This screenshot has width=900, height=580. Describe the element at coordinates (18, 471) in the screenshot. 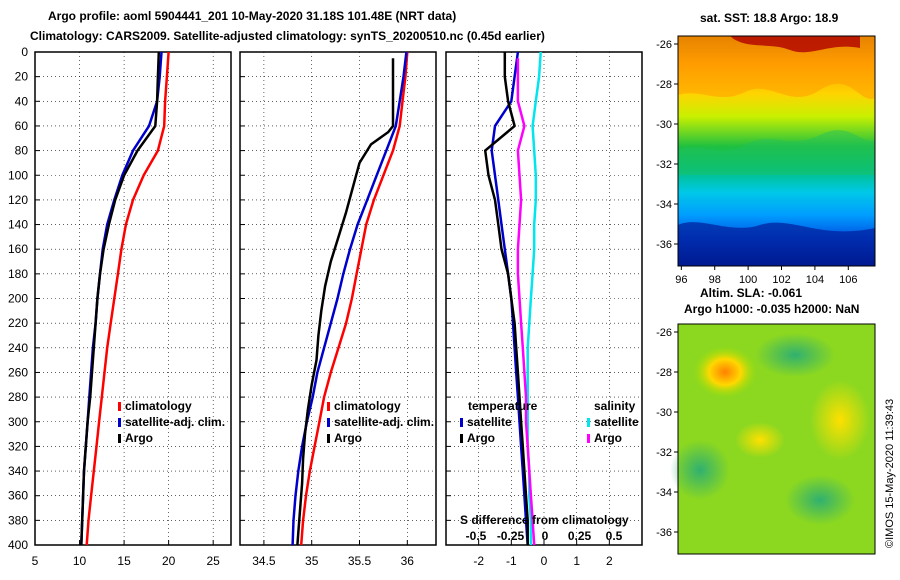

I see `depth-tick-label: 340` at that location.